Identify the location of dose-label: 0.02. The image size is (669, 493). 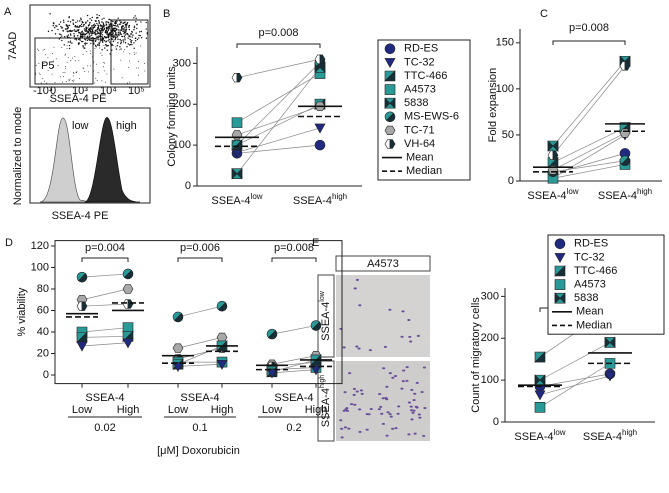
(104, 428).